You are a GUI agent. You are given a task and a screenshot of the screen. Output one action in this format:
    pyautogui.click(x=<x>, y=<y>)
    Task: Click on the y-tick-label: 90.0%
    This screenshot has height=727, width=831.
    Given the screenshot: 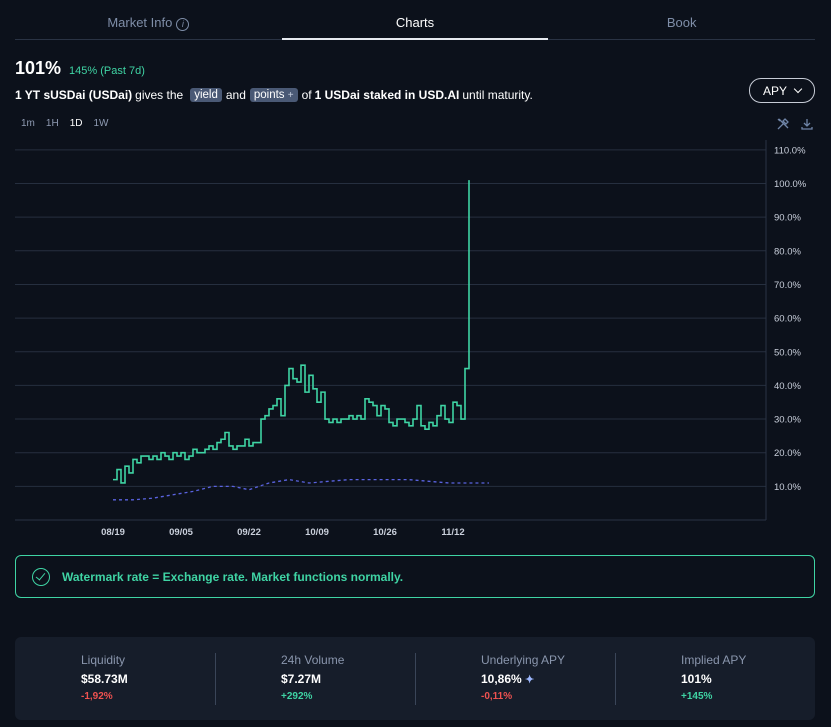 What is the action you would take?
    pyautogui.click(x=787, y=218)
    